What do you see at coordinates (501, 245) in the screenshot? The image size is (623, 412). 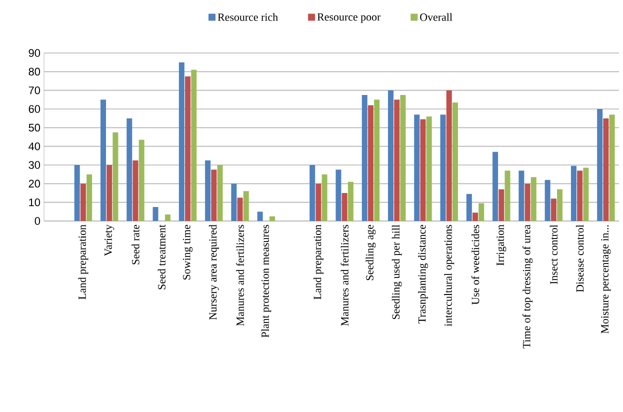 I see `x-tick-label: Irrigation` at bounding box center [501, 245].